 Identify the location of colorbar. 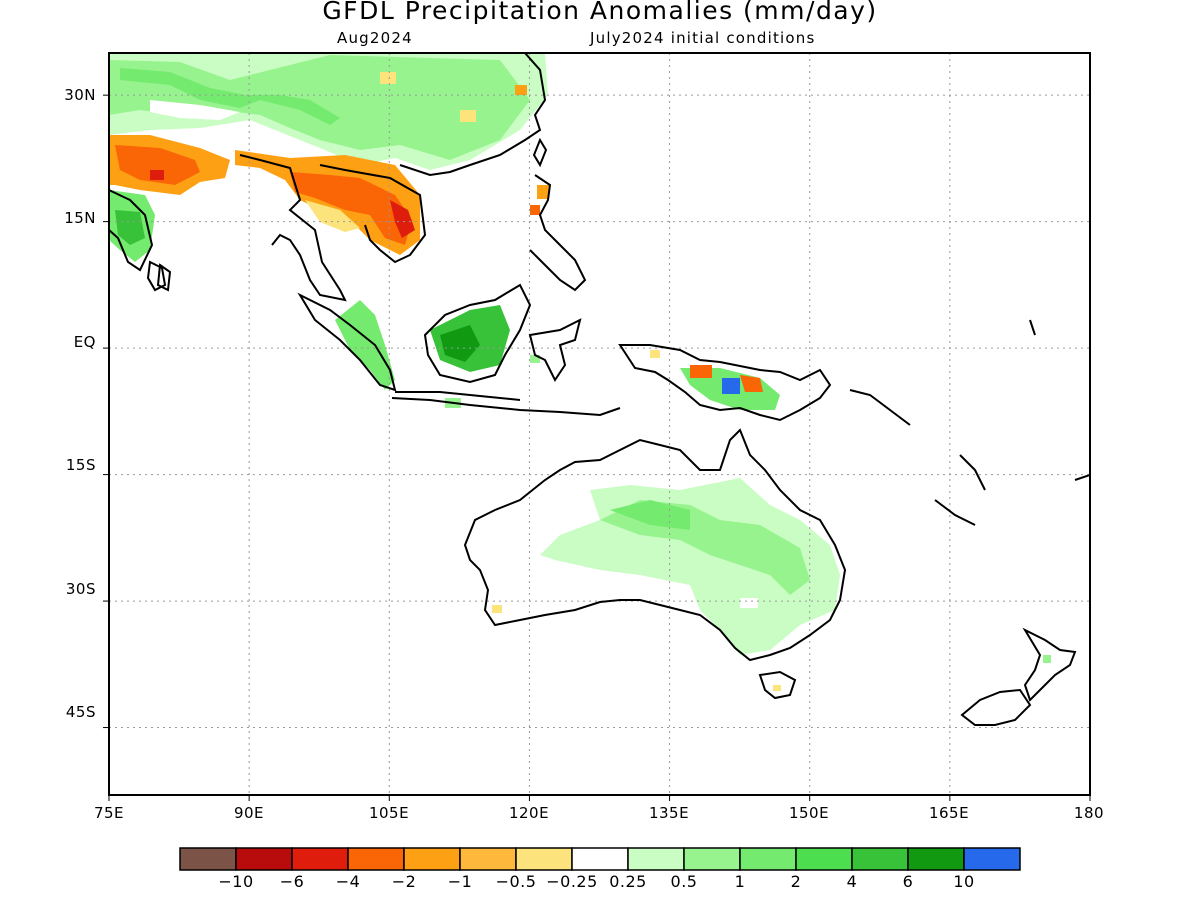
(600, 859).